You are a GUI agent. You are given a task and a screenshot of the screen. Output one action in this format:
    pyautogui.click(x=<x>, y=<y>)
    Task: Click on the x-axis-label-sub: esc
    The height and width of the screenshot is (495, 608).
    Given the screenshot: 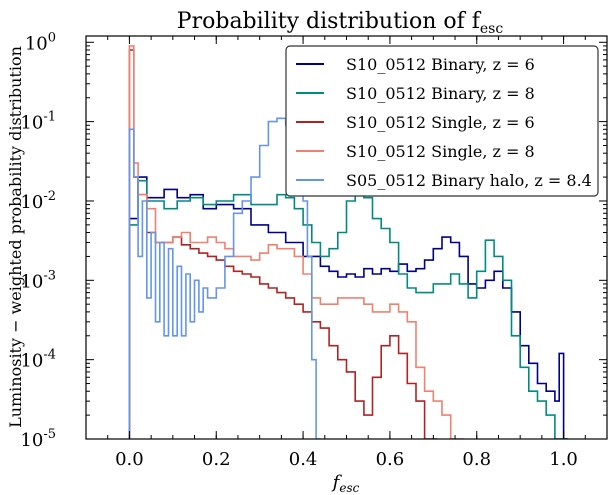 What is the action you would take?
    pyautogui.click(x=349, y=488)
    